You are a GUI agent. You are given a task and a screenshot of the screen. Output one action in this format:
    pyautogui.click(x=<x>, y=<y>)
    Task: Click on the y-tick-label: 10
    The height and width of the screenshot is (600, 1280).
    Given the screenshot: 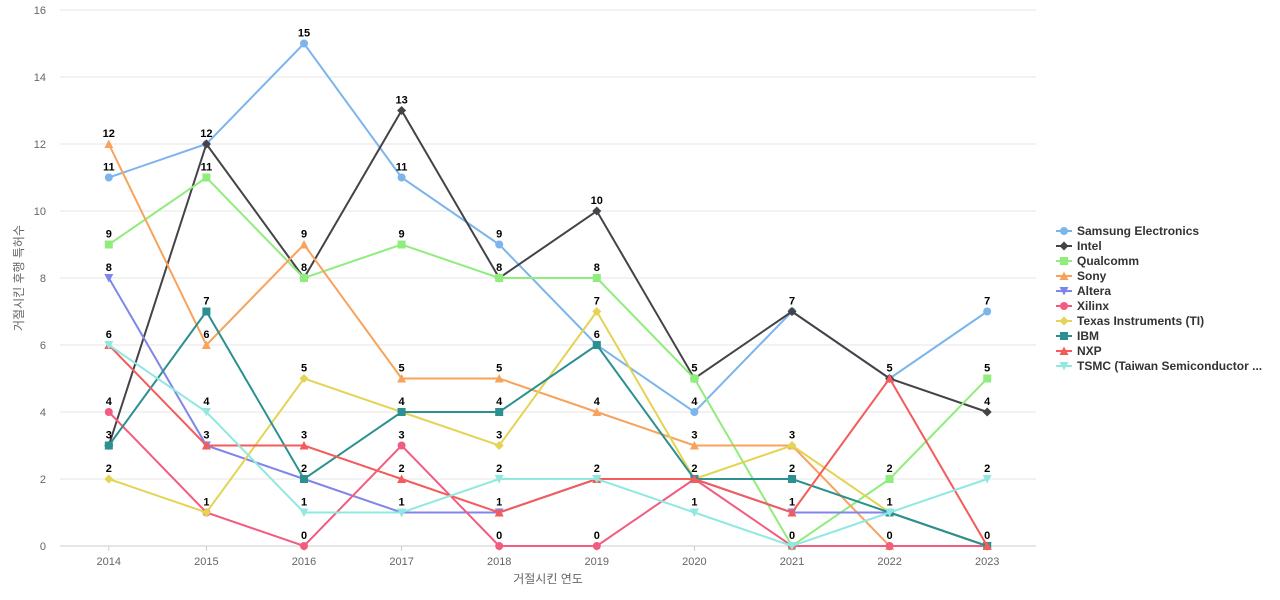 What is the action you would take?
    pyautogui.click(x=40, y=212)
    